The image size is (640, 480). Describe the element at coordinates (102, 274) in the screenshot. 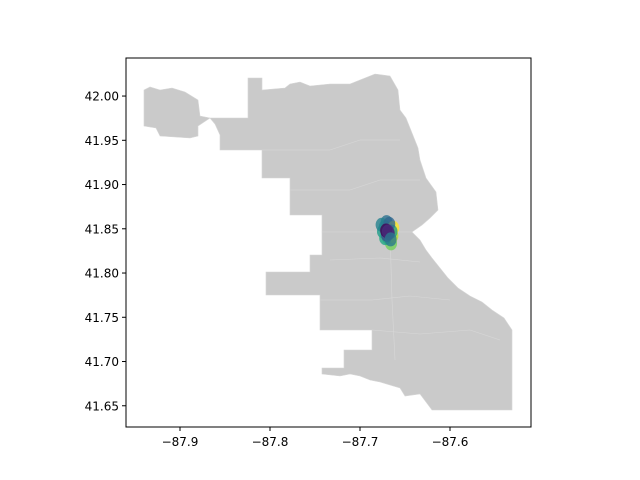

I see `y-tick-label: 41.80` at that location.